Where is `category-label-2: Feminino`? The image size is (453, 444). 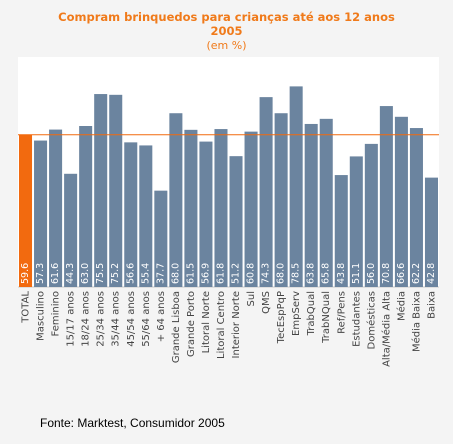 category-label-2: Feminino is located at coordinates (56, 313).